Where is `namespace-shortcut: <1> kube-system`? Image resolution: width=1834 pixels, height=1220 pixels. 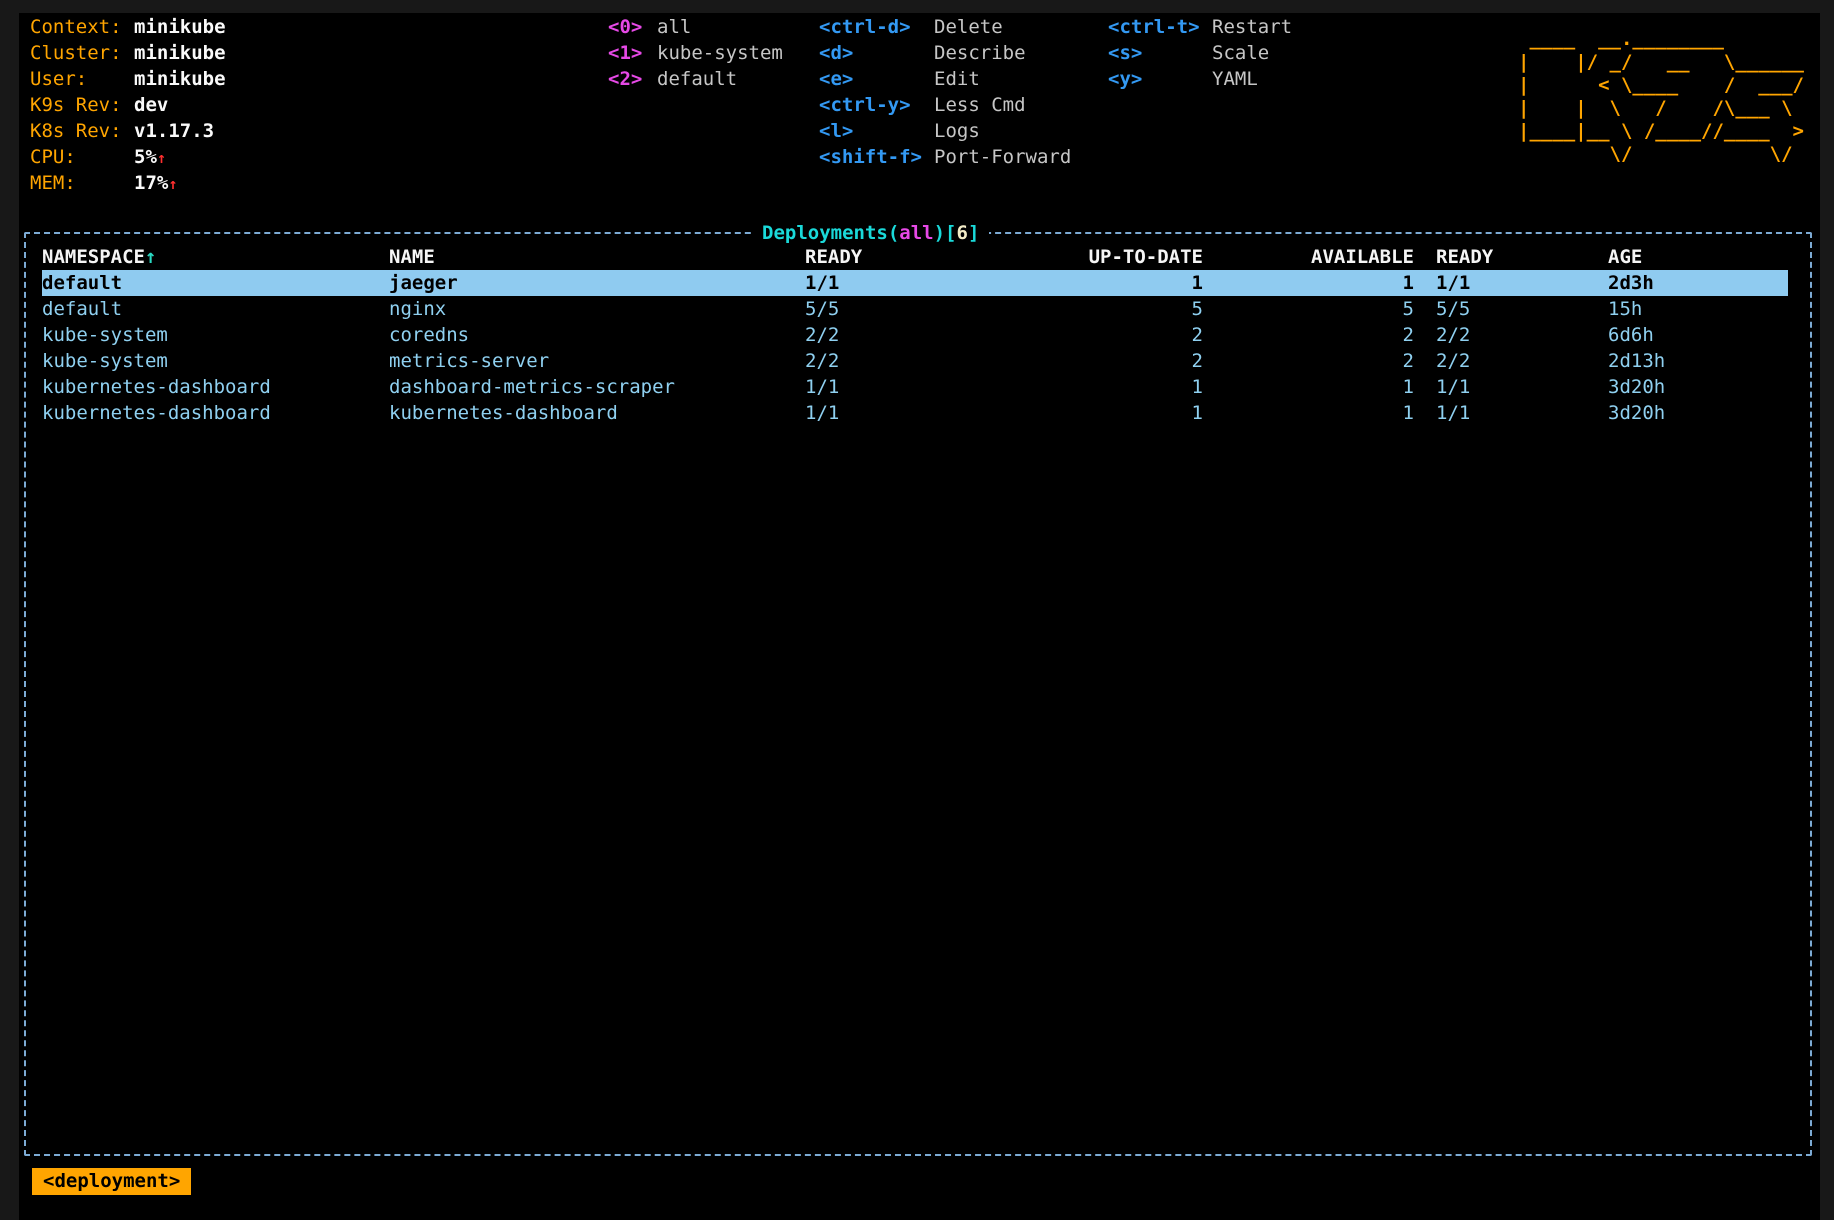
namespace-shortcut: <1> kube-system is located at coordinates (695, 53).